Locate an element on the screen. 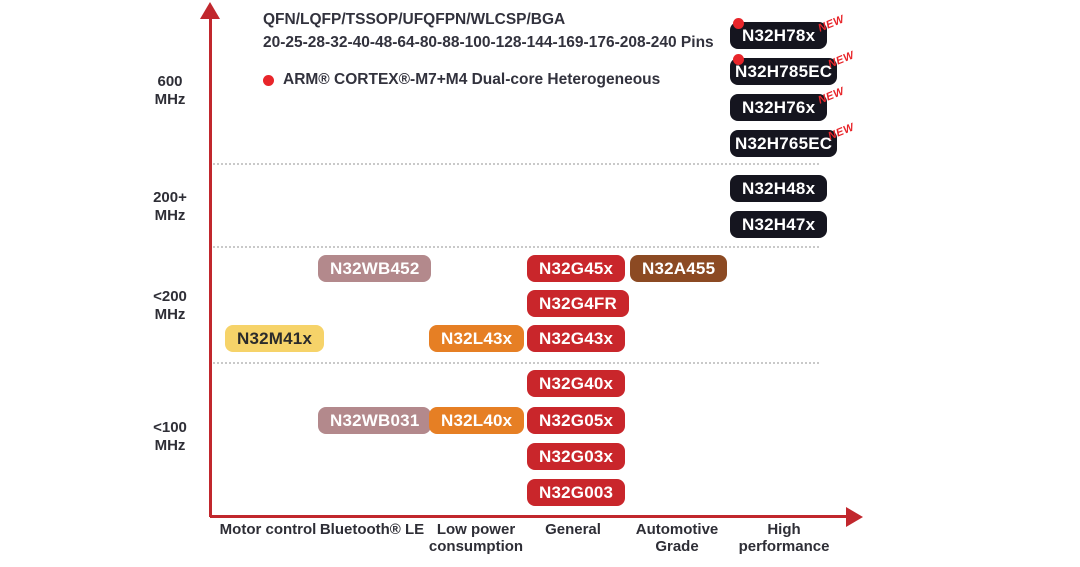 This screenshot has height=567, width=1080. y-band-label-b600: 600 MHz is located at coordinates (170, 90).